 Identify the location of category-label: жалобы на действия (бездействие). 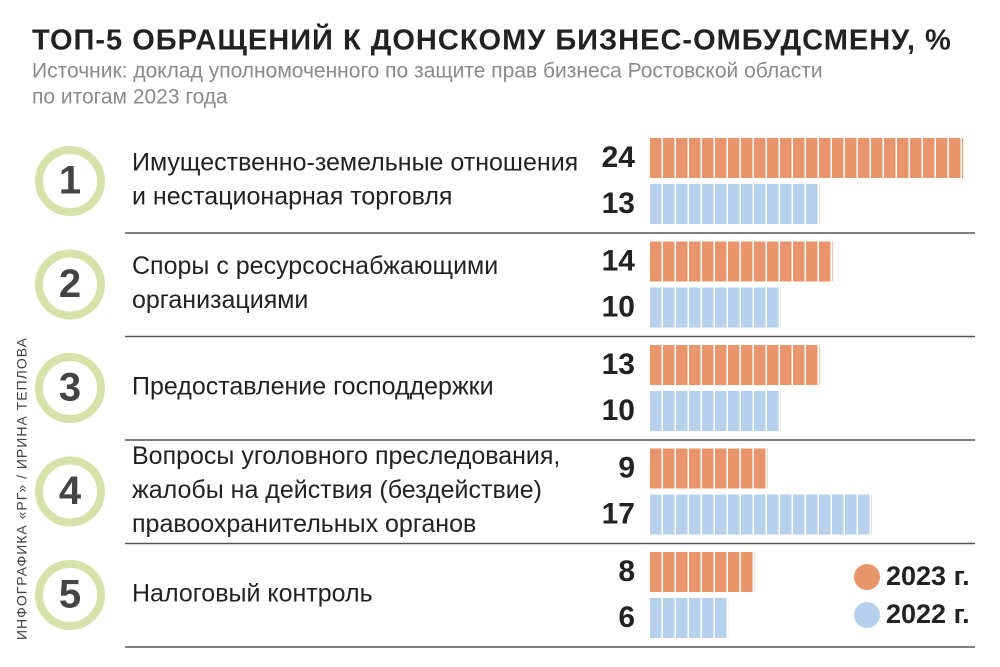
(337, 490).